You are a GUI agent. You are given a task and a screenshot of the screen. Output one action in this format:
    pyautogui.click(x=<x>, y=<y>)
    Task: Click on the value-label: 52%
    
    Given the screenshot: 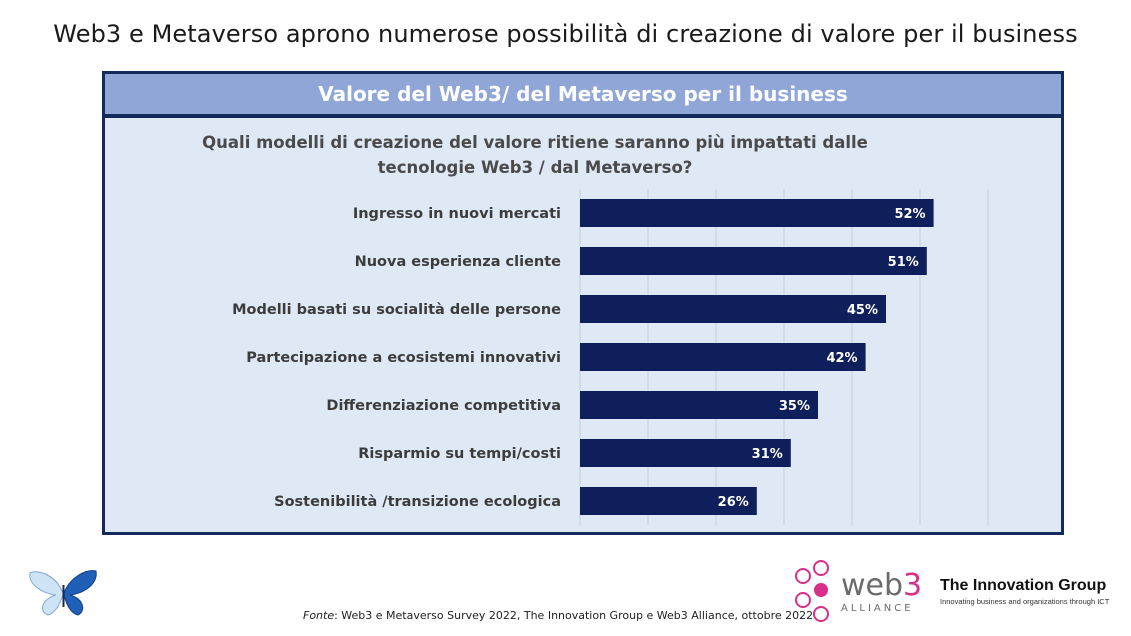 What is the action you would take?
    pyautogui.click(x=909, y=214)
    